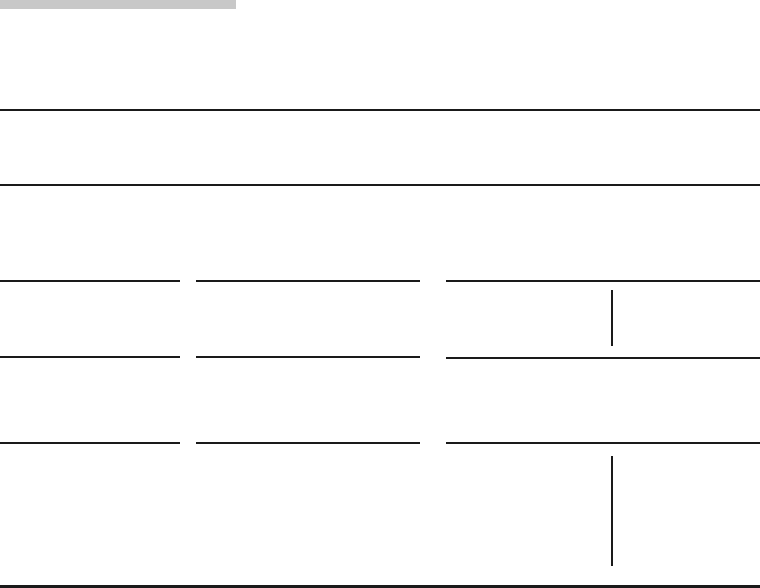 The image size is (760, 588). I want to click on field-rule-col1-row1, so click(90, 281).